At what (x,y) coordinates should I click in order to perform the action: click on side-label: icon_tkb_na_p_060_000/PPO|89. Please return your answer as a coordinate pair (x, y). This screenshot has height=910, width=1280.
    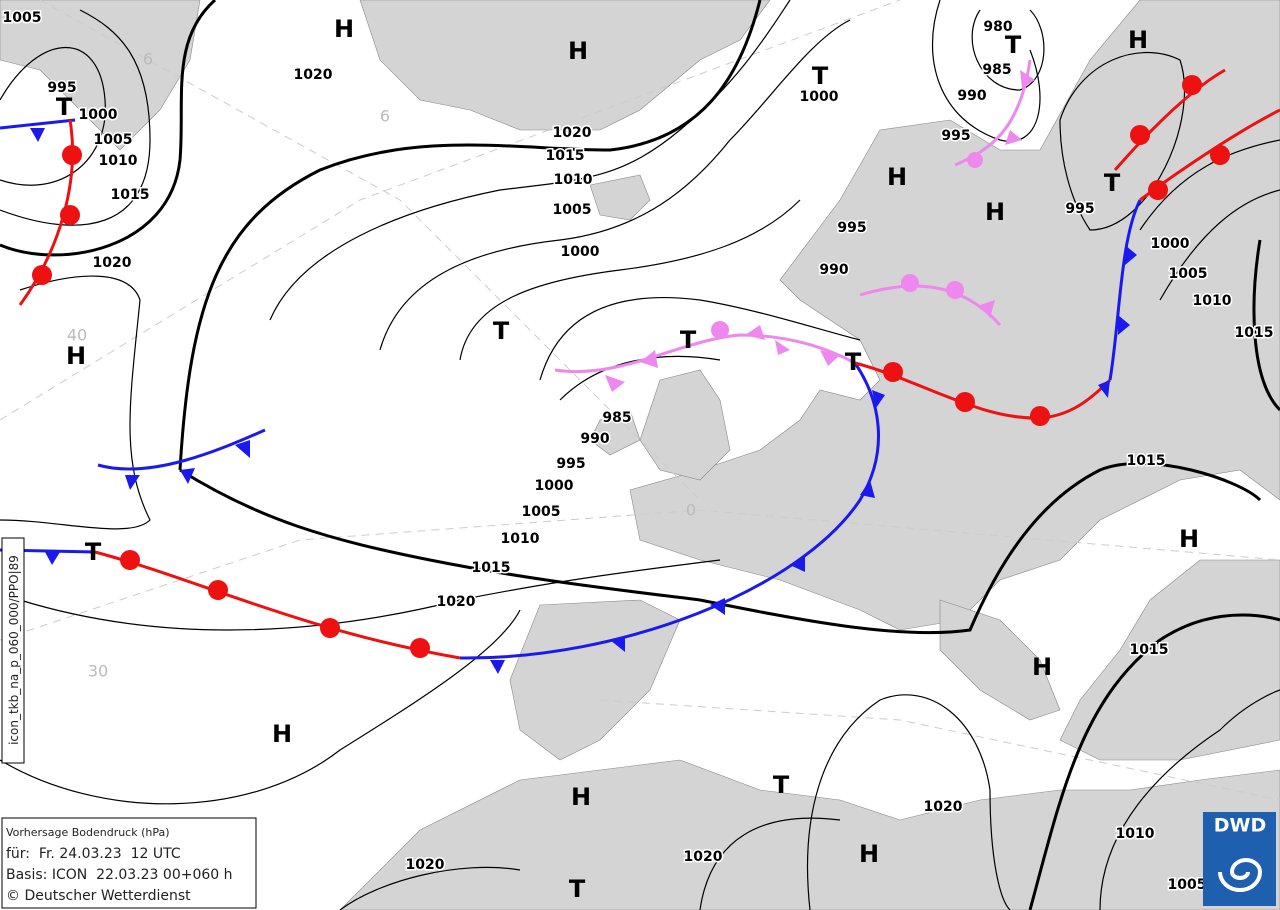
    Looking at the image, I should click on (14, 650).